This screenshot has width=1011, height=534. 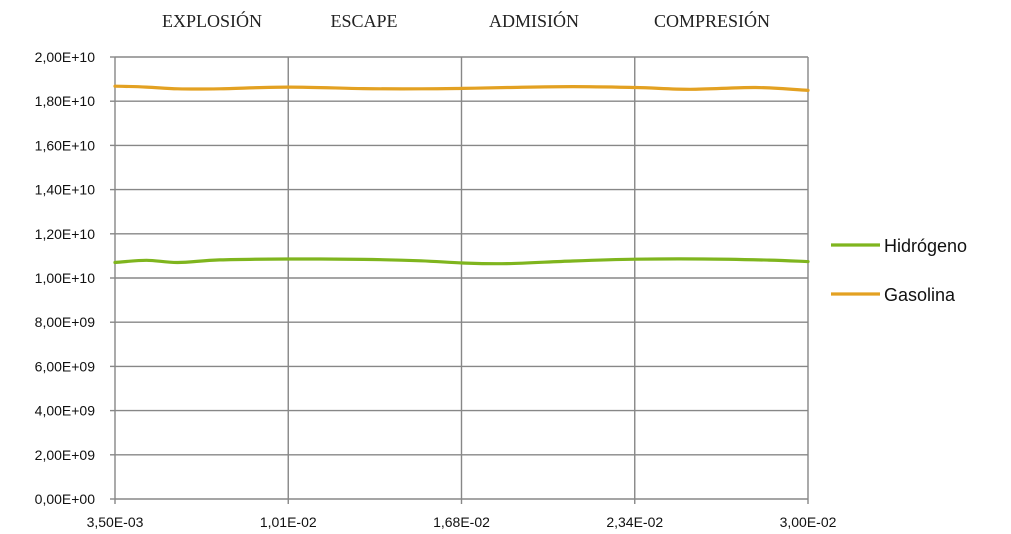 I want to click on phase-labels: EXPLOSIÓN ESCAPE ADMISIÓN COMPRESIÓN, so click(x=466, y=20).